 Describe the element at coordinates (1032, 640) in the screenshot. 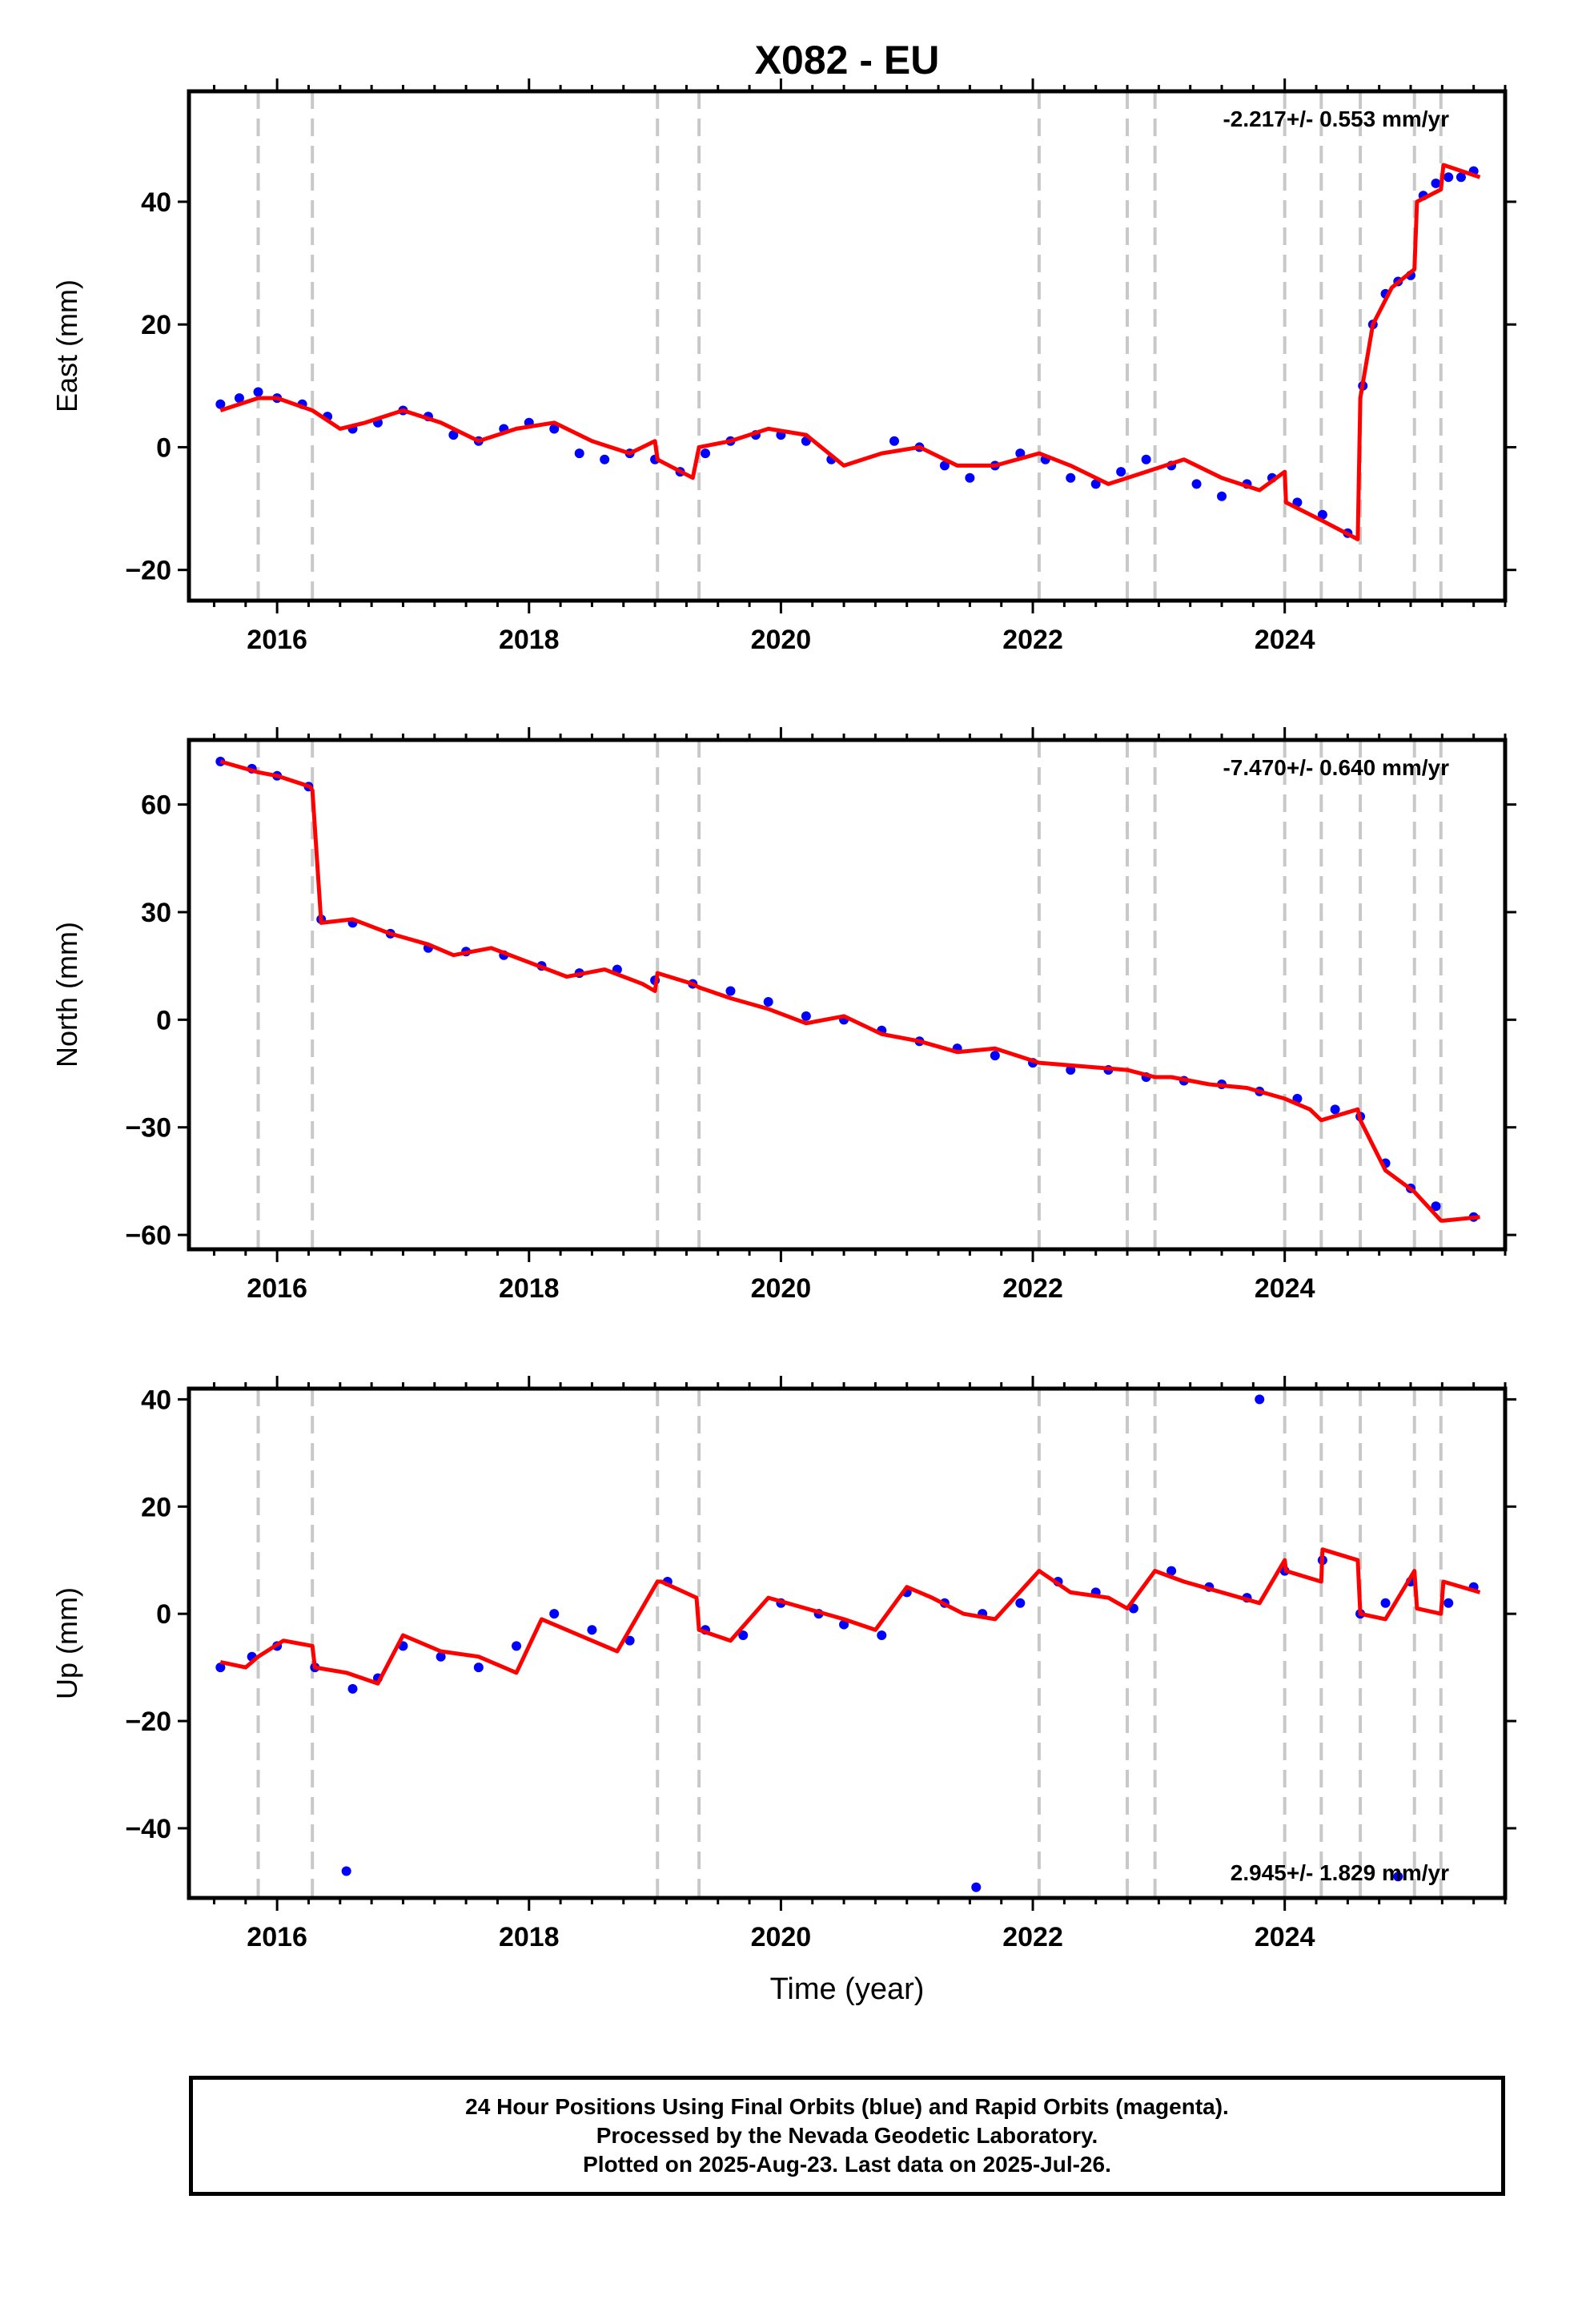

I see `xtick-label-east-3: 2022` at that location.